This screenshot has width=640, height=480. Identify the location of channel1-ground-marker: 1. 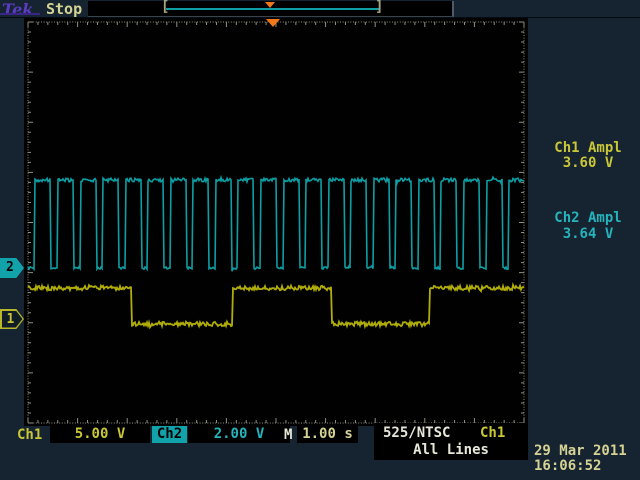
(12, 319).